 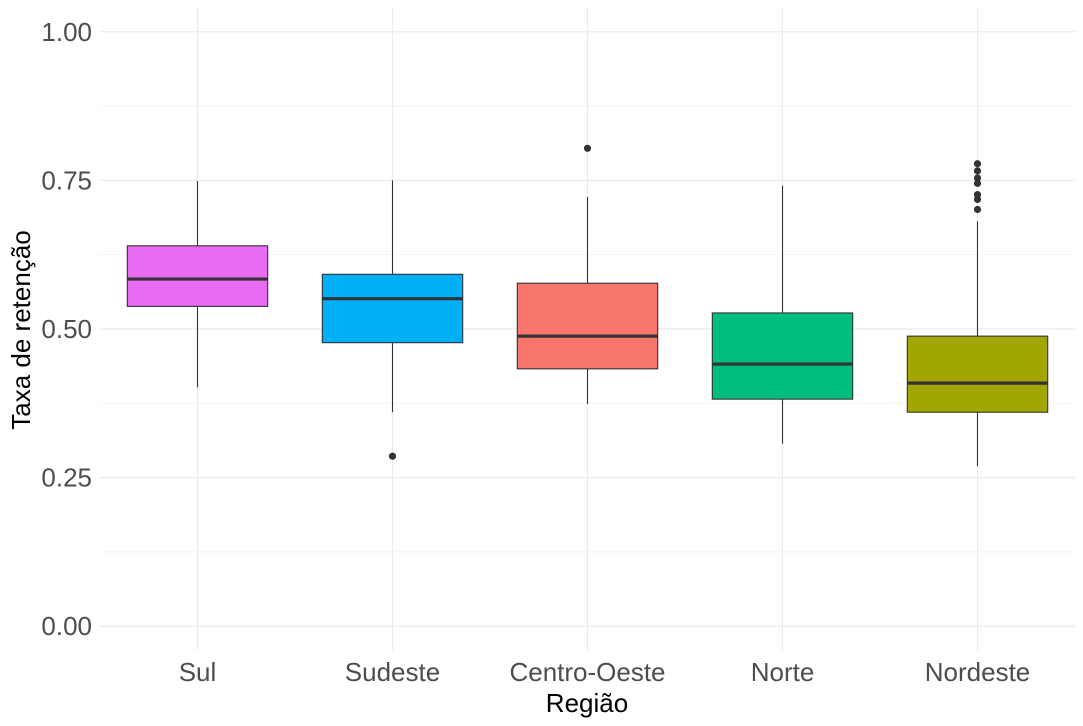 What do you see at coordinates (21, 329) in the screenshot?
I see `y-axis-title: Taxa de retenção` at bounding box center [21, 329].